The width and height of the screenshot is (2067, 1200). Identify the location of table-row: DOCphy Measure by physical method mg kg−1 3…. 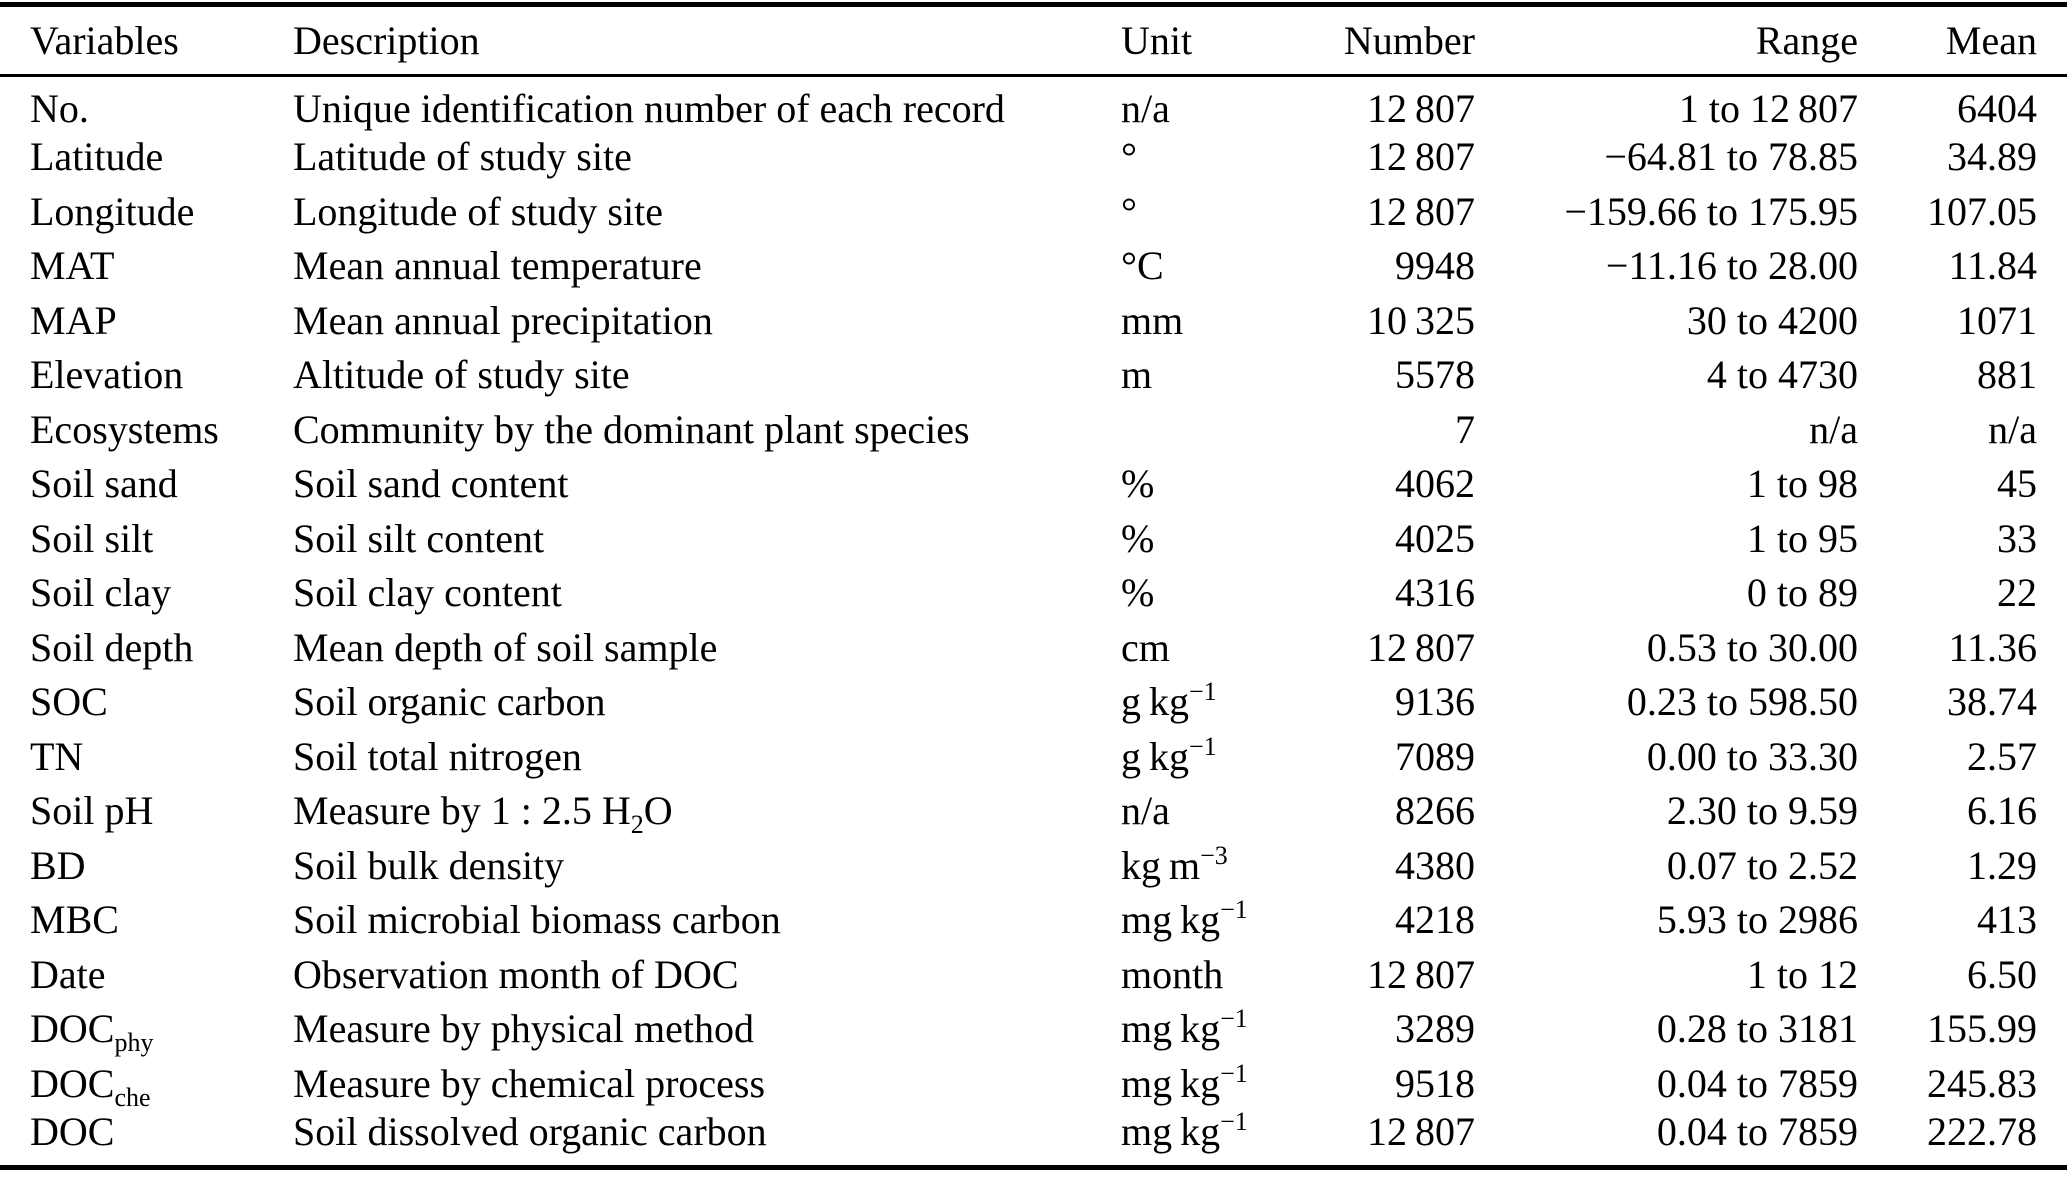
(1033, 1029).